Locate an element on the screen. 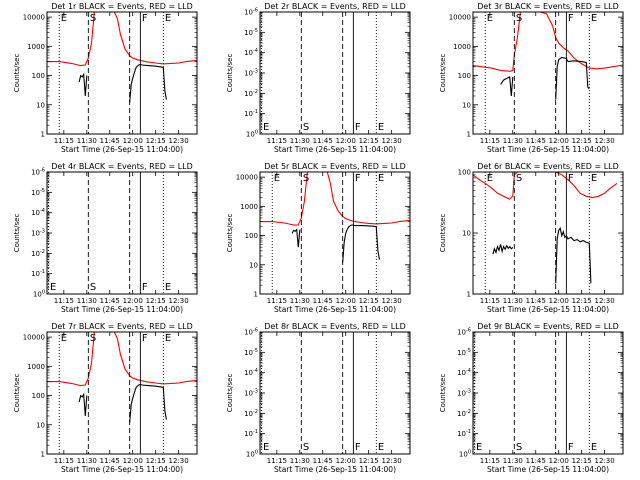  chart-title: Det 1r BLACK = Events, RED = LLD is located at coordinates (122, 6).